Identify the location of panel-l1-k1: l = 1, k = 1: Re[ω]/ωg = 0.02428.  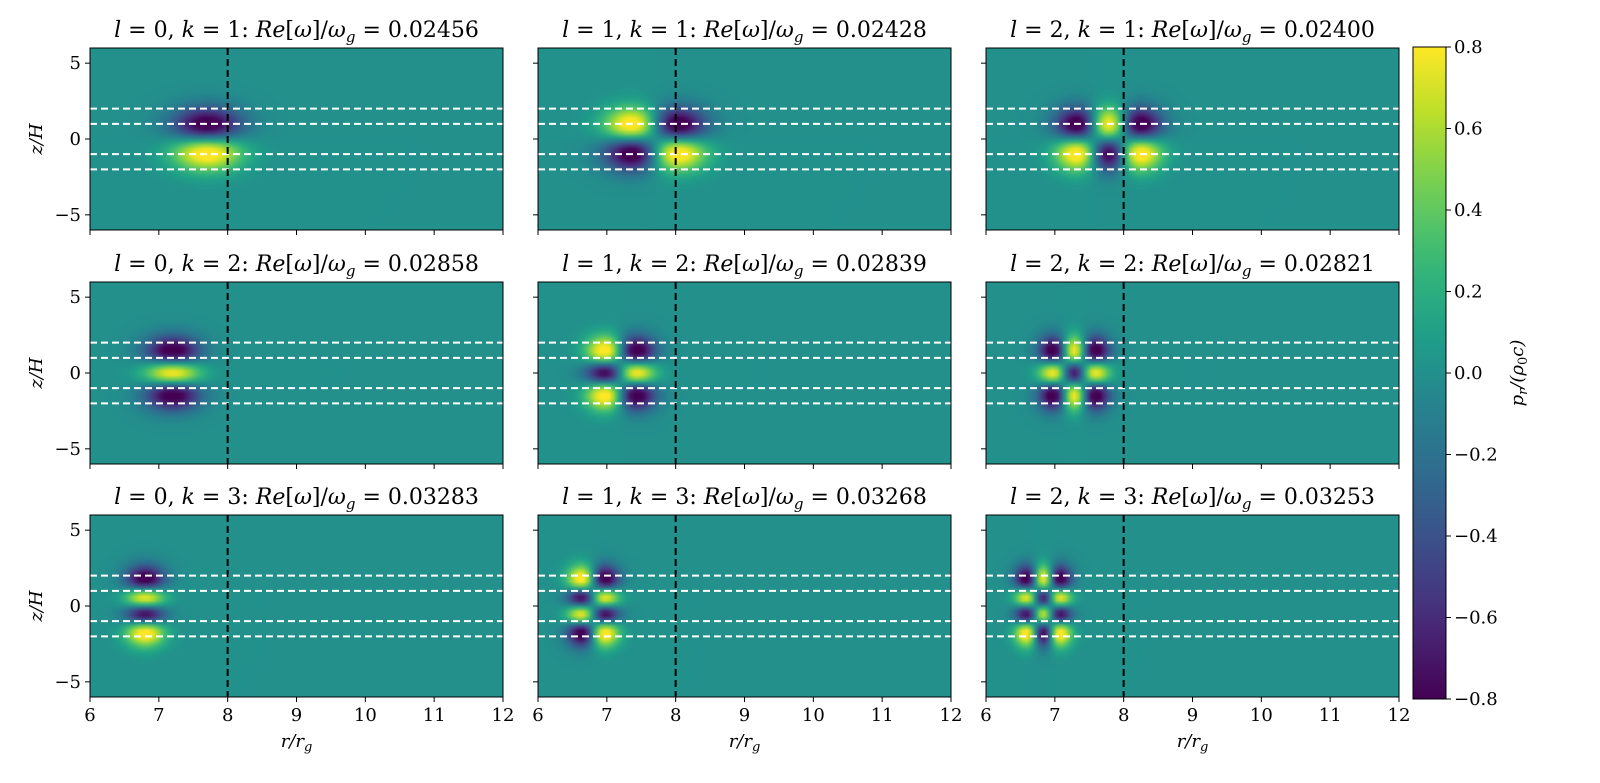
(742, 126).